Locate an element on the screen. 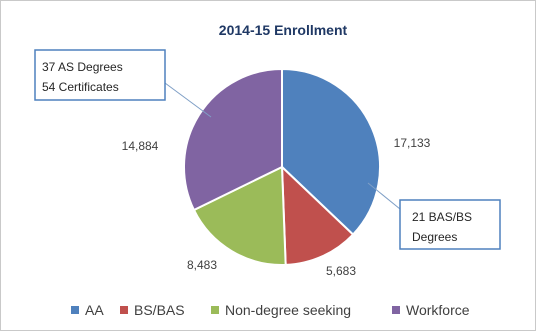  callout-line-1: 21 BAS/BS is located at coordinates (442, 217).